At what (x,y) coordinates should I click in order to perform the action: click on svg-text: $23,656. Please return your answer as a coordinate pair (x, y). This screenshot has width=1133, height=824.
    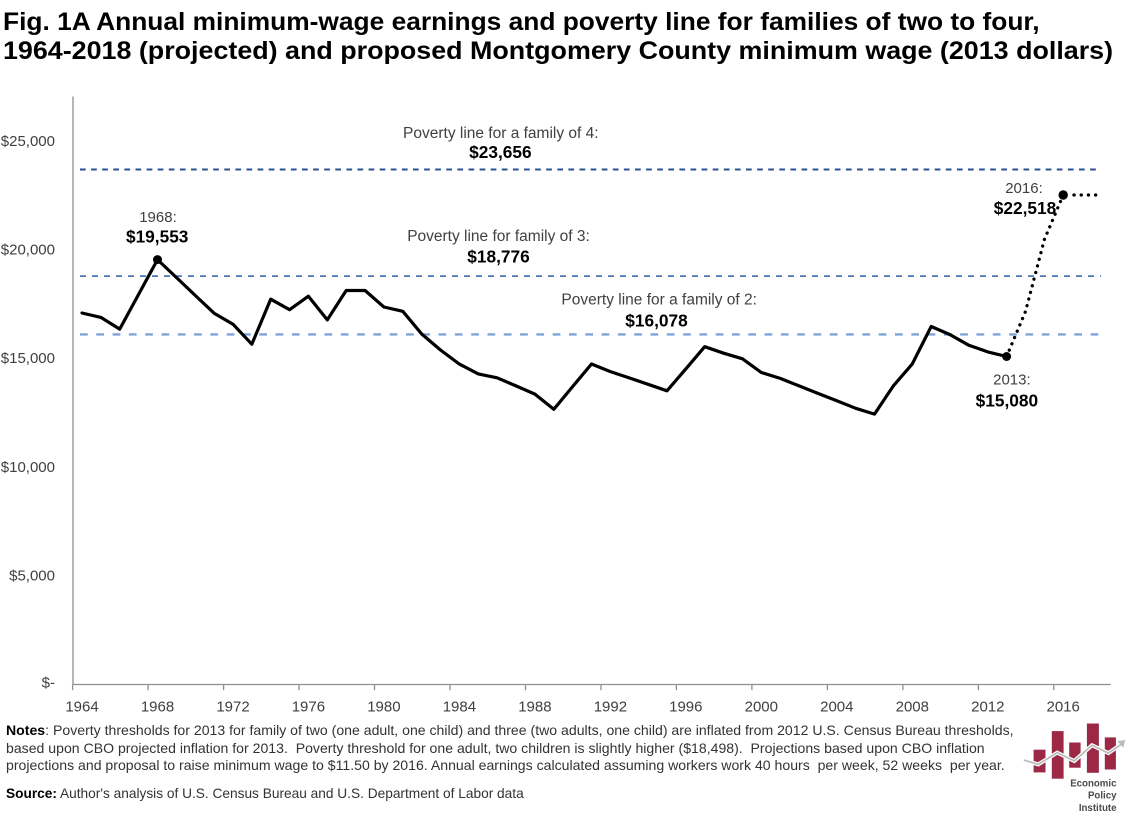
    Looking at the image, I should click on (500, 152).